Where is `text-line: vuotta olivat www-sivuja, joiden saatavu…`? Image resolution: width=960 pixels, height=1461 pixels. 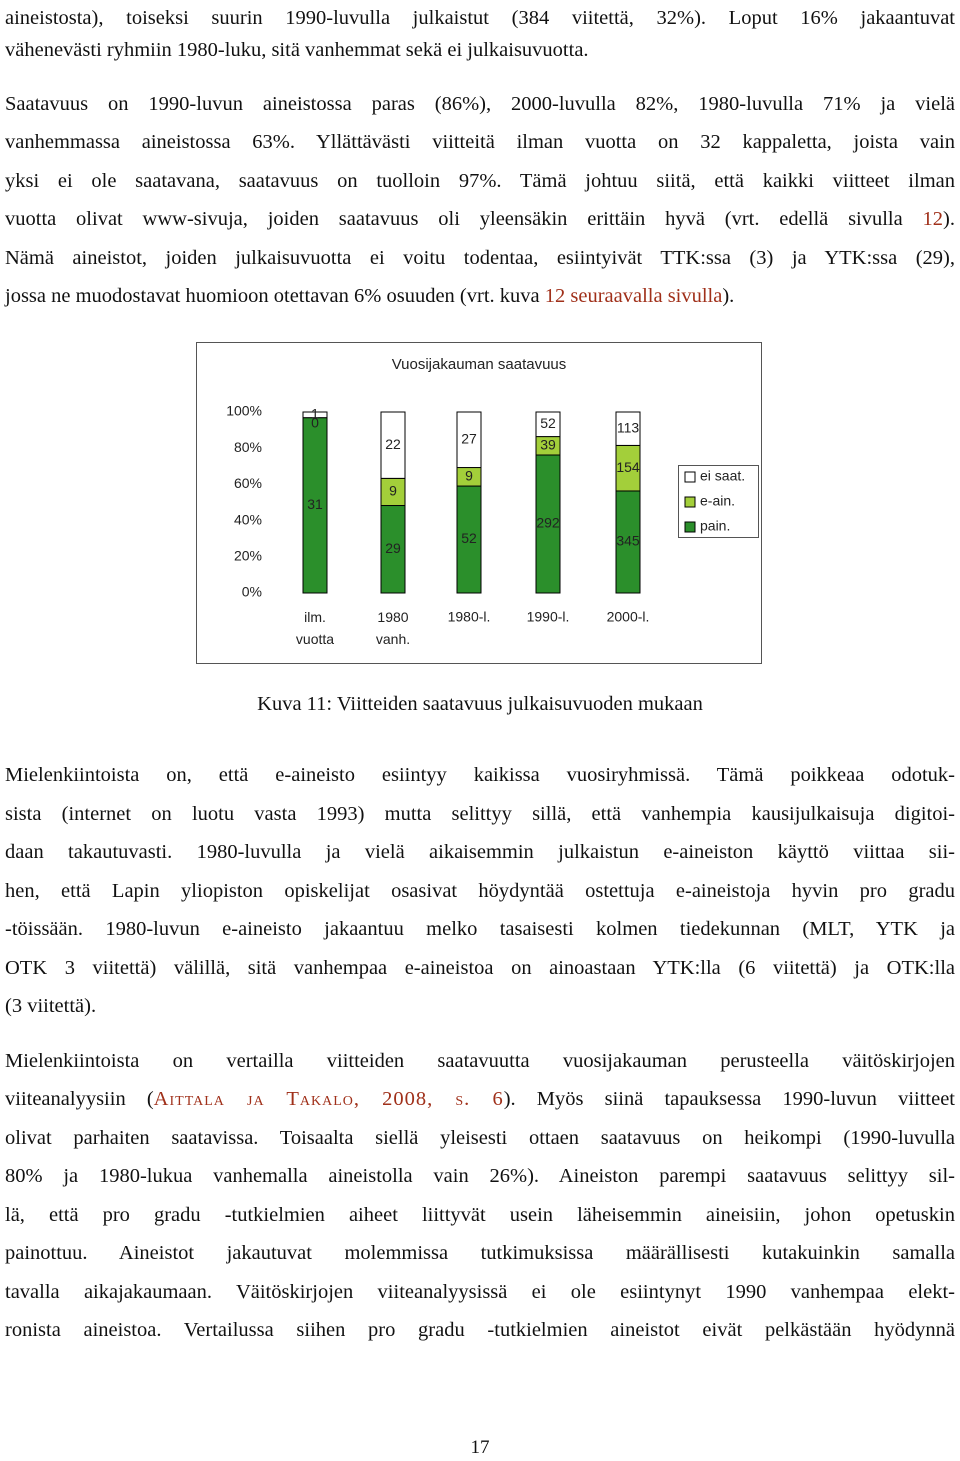
text-line: vuotta olivat www-sivuja, joiden saatavu… is located at coordinates (480, 219).